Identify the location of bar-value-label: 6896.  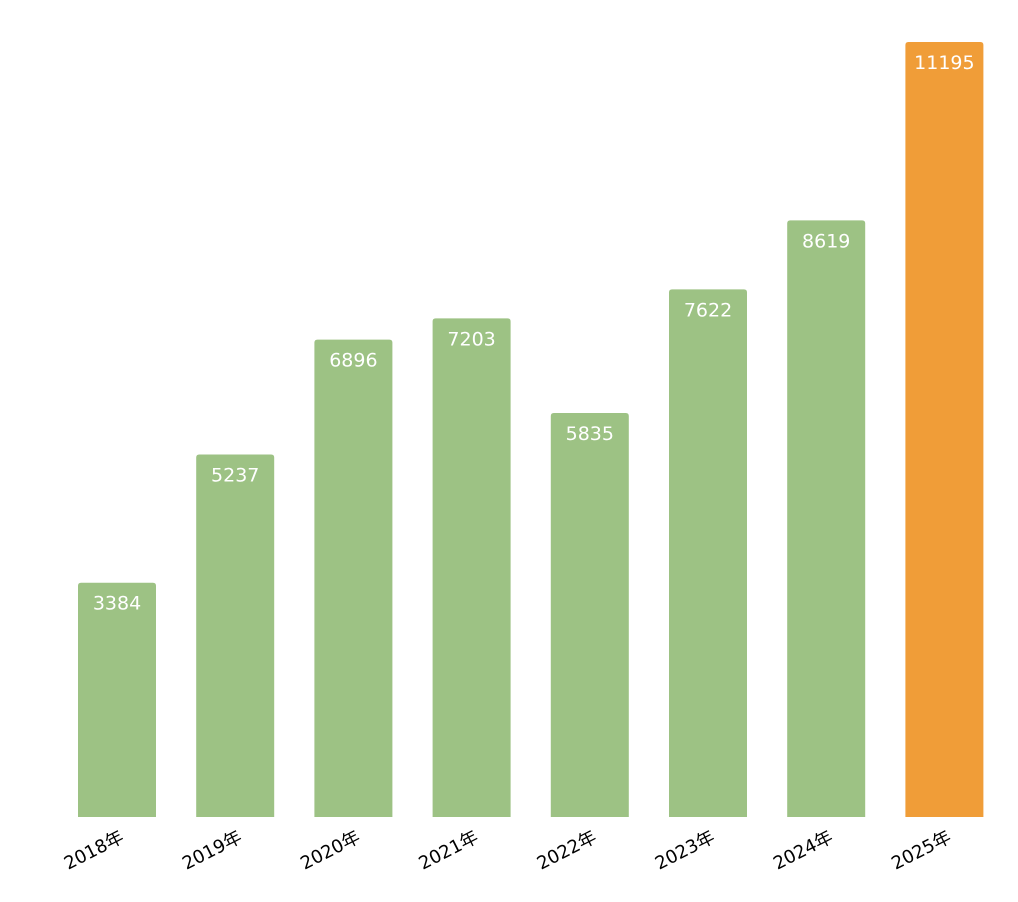
(353, 361).